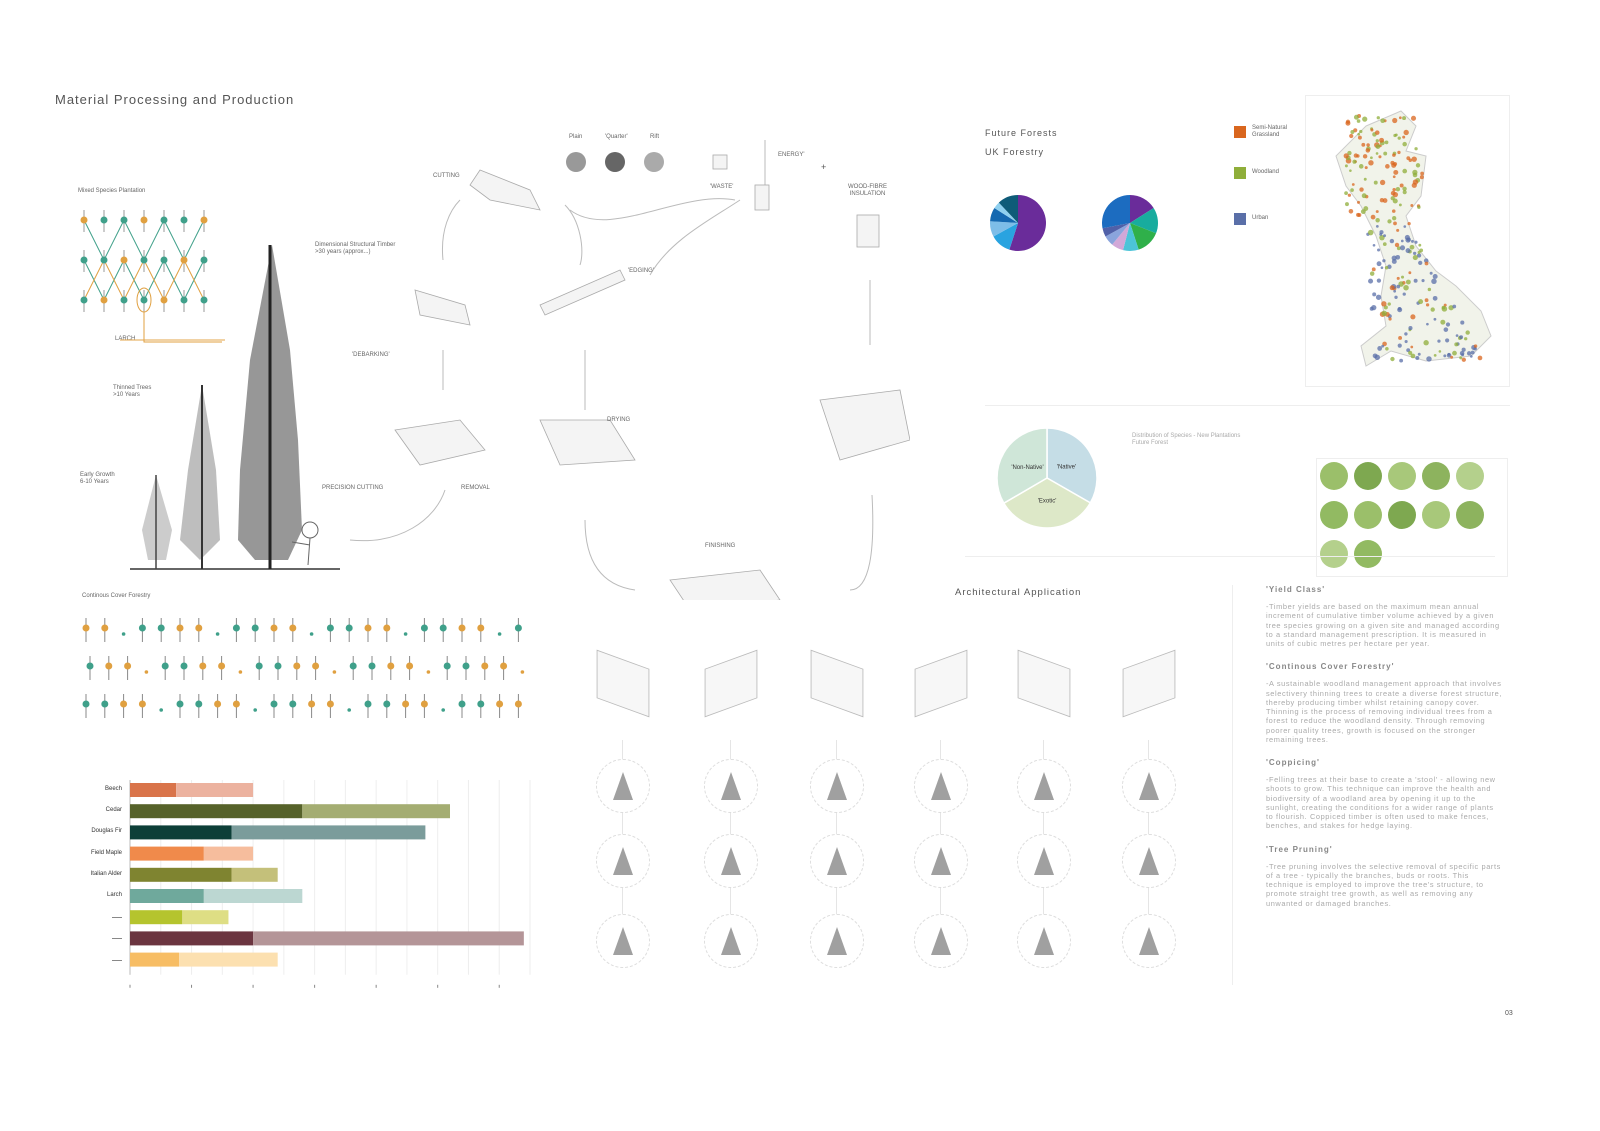 This screenshot has width=1600, height=1131. What do you see at coordinates (330, 884) in the screenshot?
I see `yield-bar-chart` at bounding box center [330, 884].